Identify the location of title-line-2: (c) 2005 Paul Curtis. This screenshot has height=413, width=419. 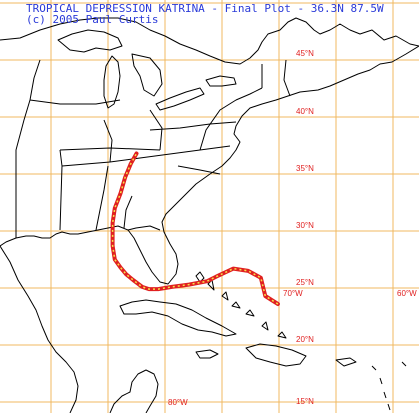
(92, 19).